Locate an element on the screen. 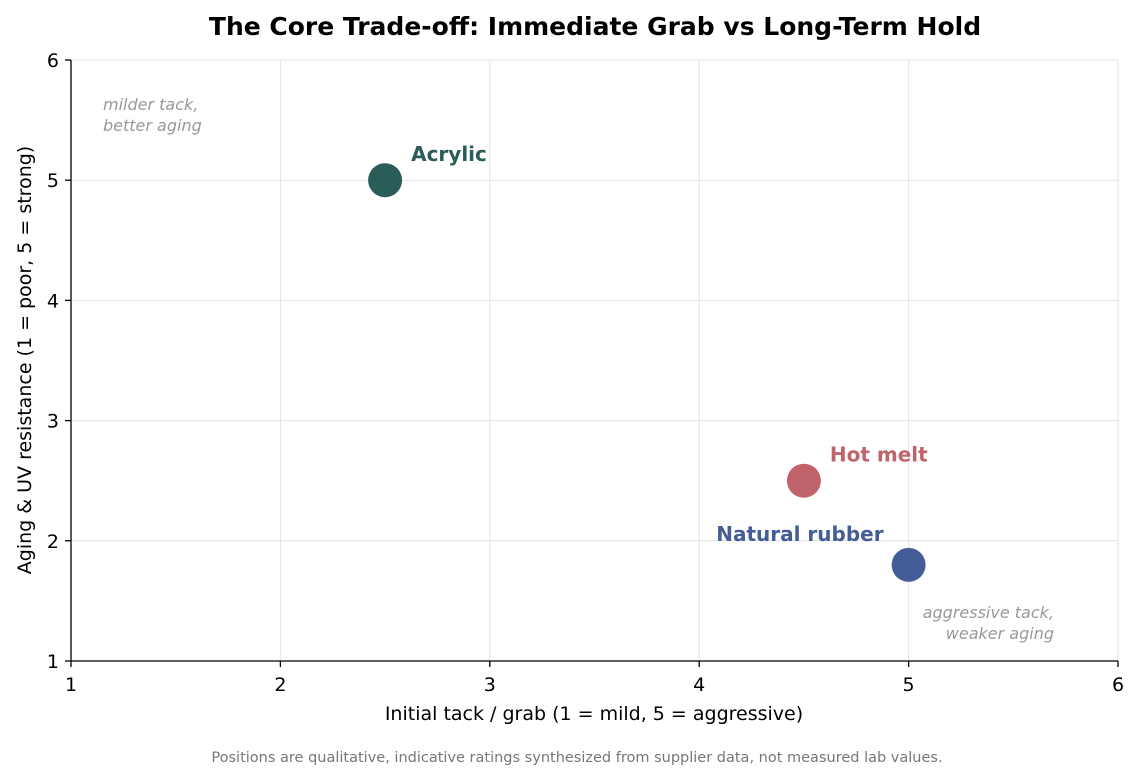 The height and width of the screenshot is (780, 1139). point-label: Hot melt is located at coordinates (879, 455).